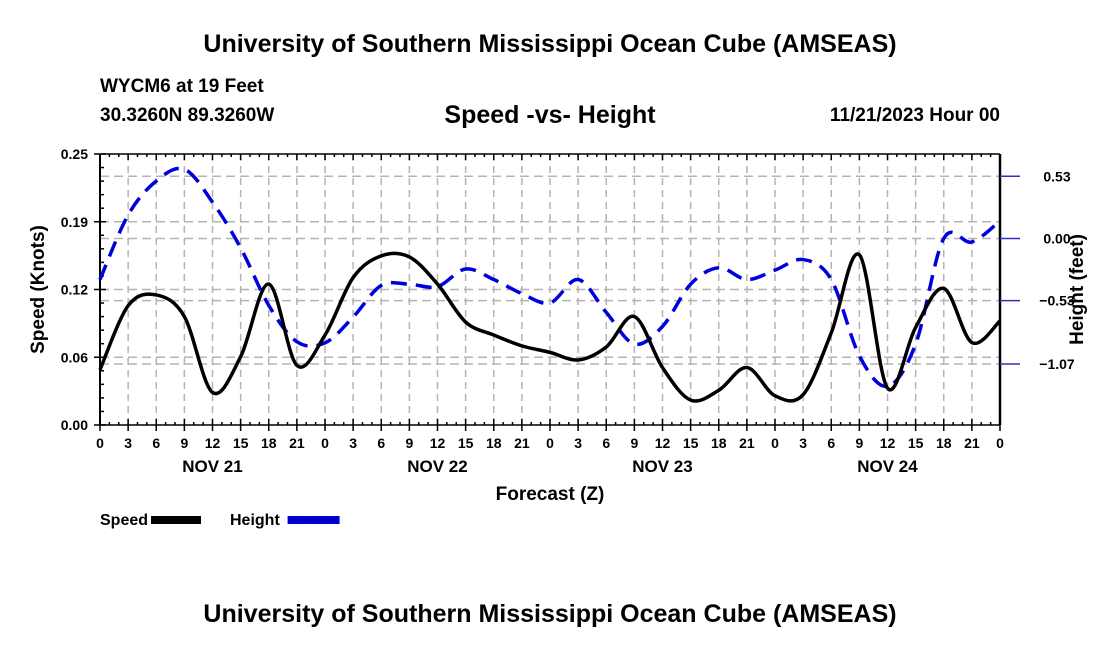 The image size is (1100, 650). I want to click on y-tick-label: 0.25, so click(74, 154).